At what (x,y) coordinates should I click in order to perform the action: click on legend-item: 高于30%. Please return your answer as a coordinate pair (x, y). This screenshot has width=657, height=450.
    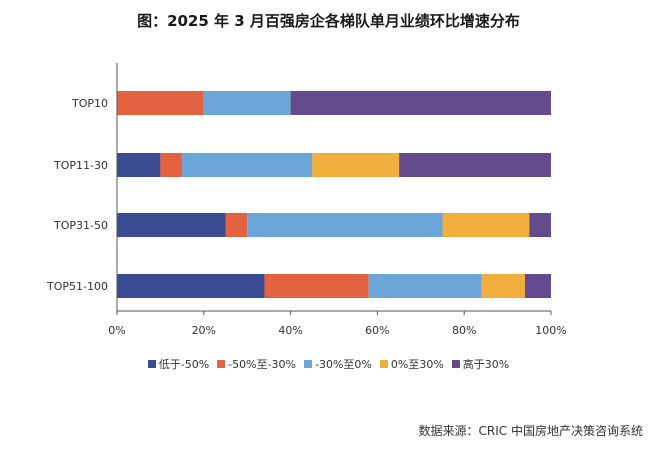
    Looking at the image, I should click on (480, 364).